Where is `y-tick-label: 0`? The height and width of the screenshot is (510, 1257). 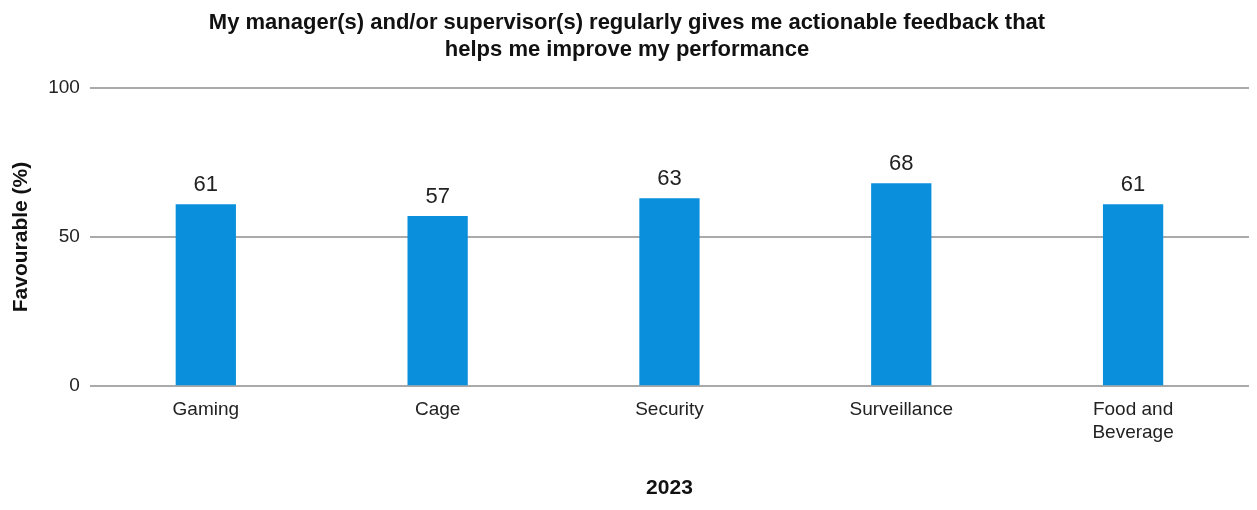 y-tick-label: 0 is located at coordinates (74, 385).